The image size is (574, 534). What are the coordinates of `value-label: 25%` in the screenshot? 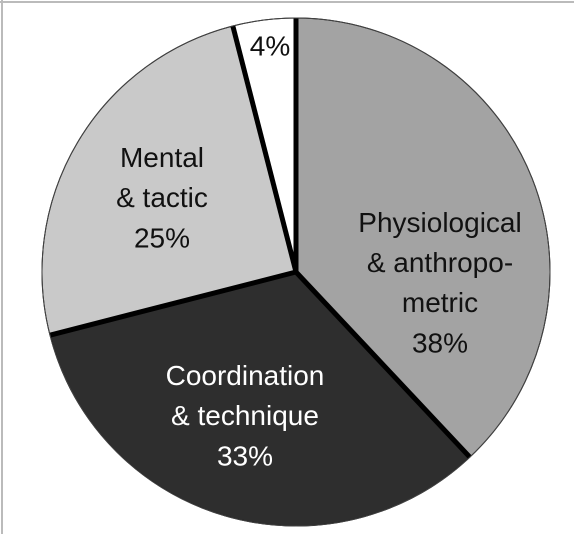 It's located at (162, 237).